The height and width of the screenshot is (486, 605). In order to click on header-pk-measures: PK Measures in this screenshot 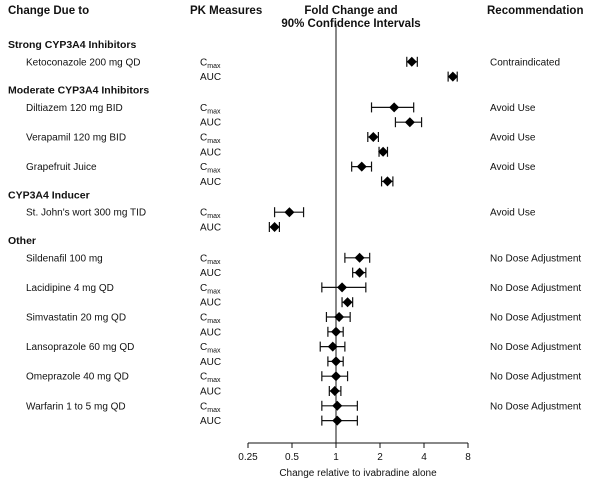, I will do `click(226, 11)`.